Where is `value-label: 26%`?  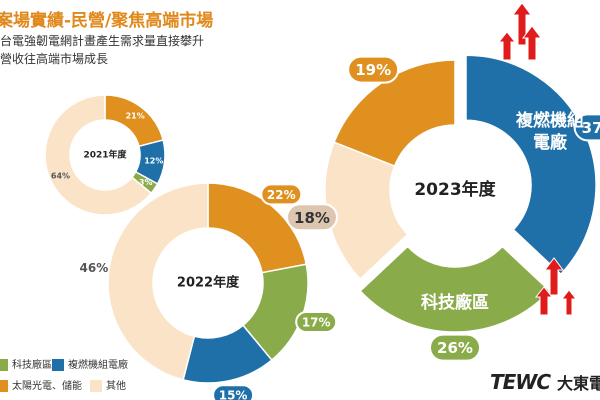 value-label: 26% is located at coordinates (455, 348).